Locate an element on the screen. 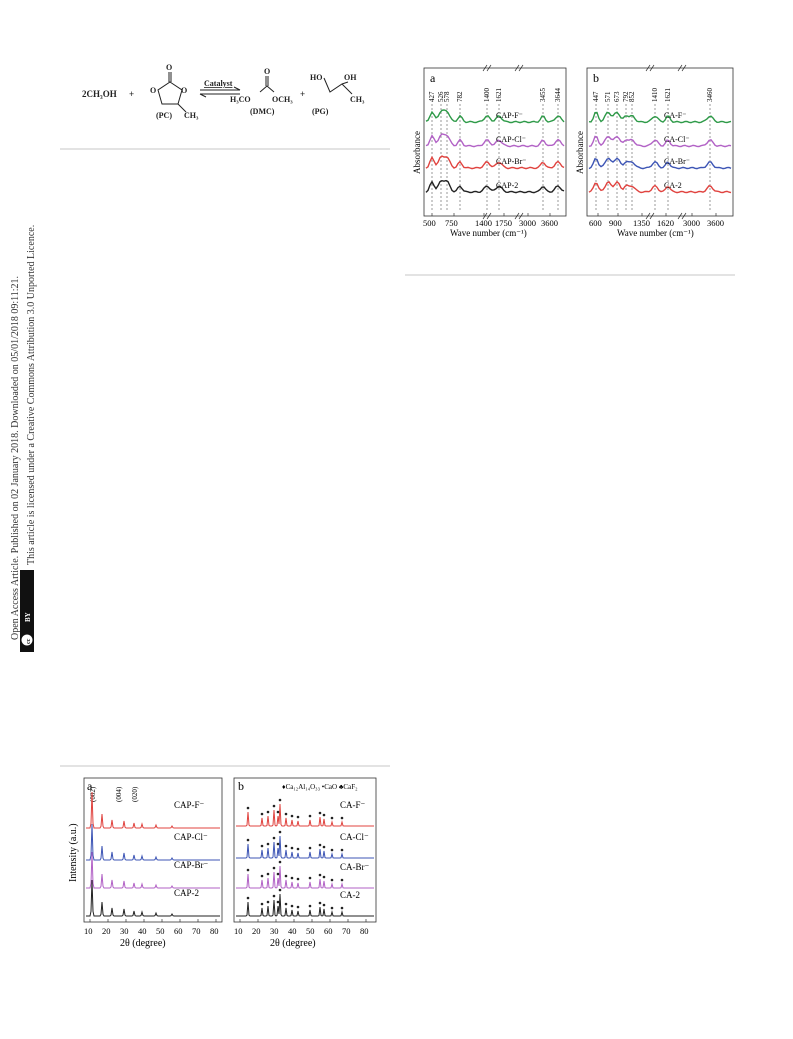  series-label: CAP-F⁻ is located at coordinates (509, 115).